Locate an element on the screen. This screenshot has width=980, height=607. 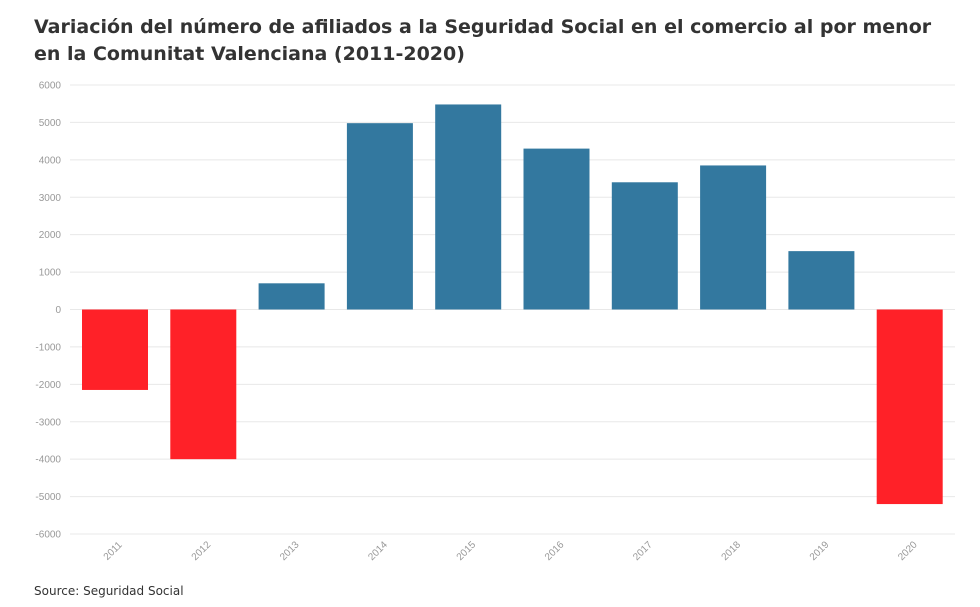
y-tick-label: -4000 is located at coordinates (48, 460).